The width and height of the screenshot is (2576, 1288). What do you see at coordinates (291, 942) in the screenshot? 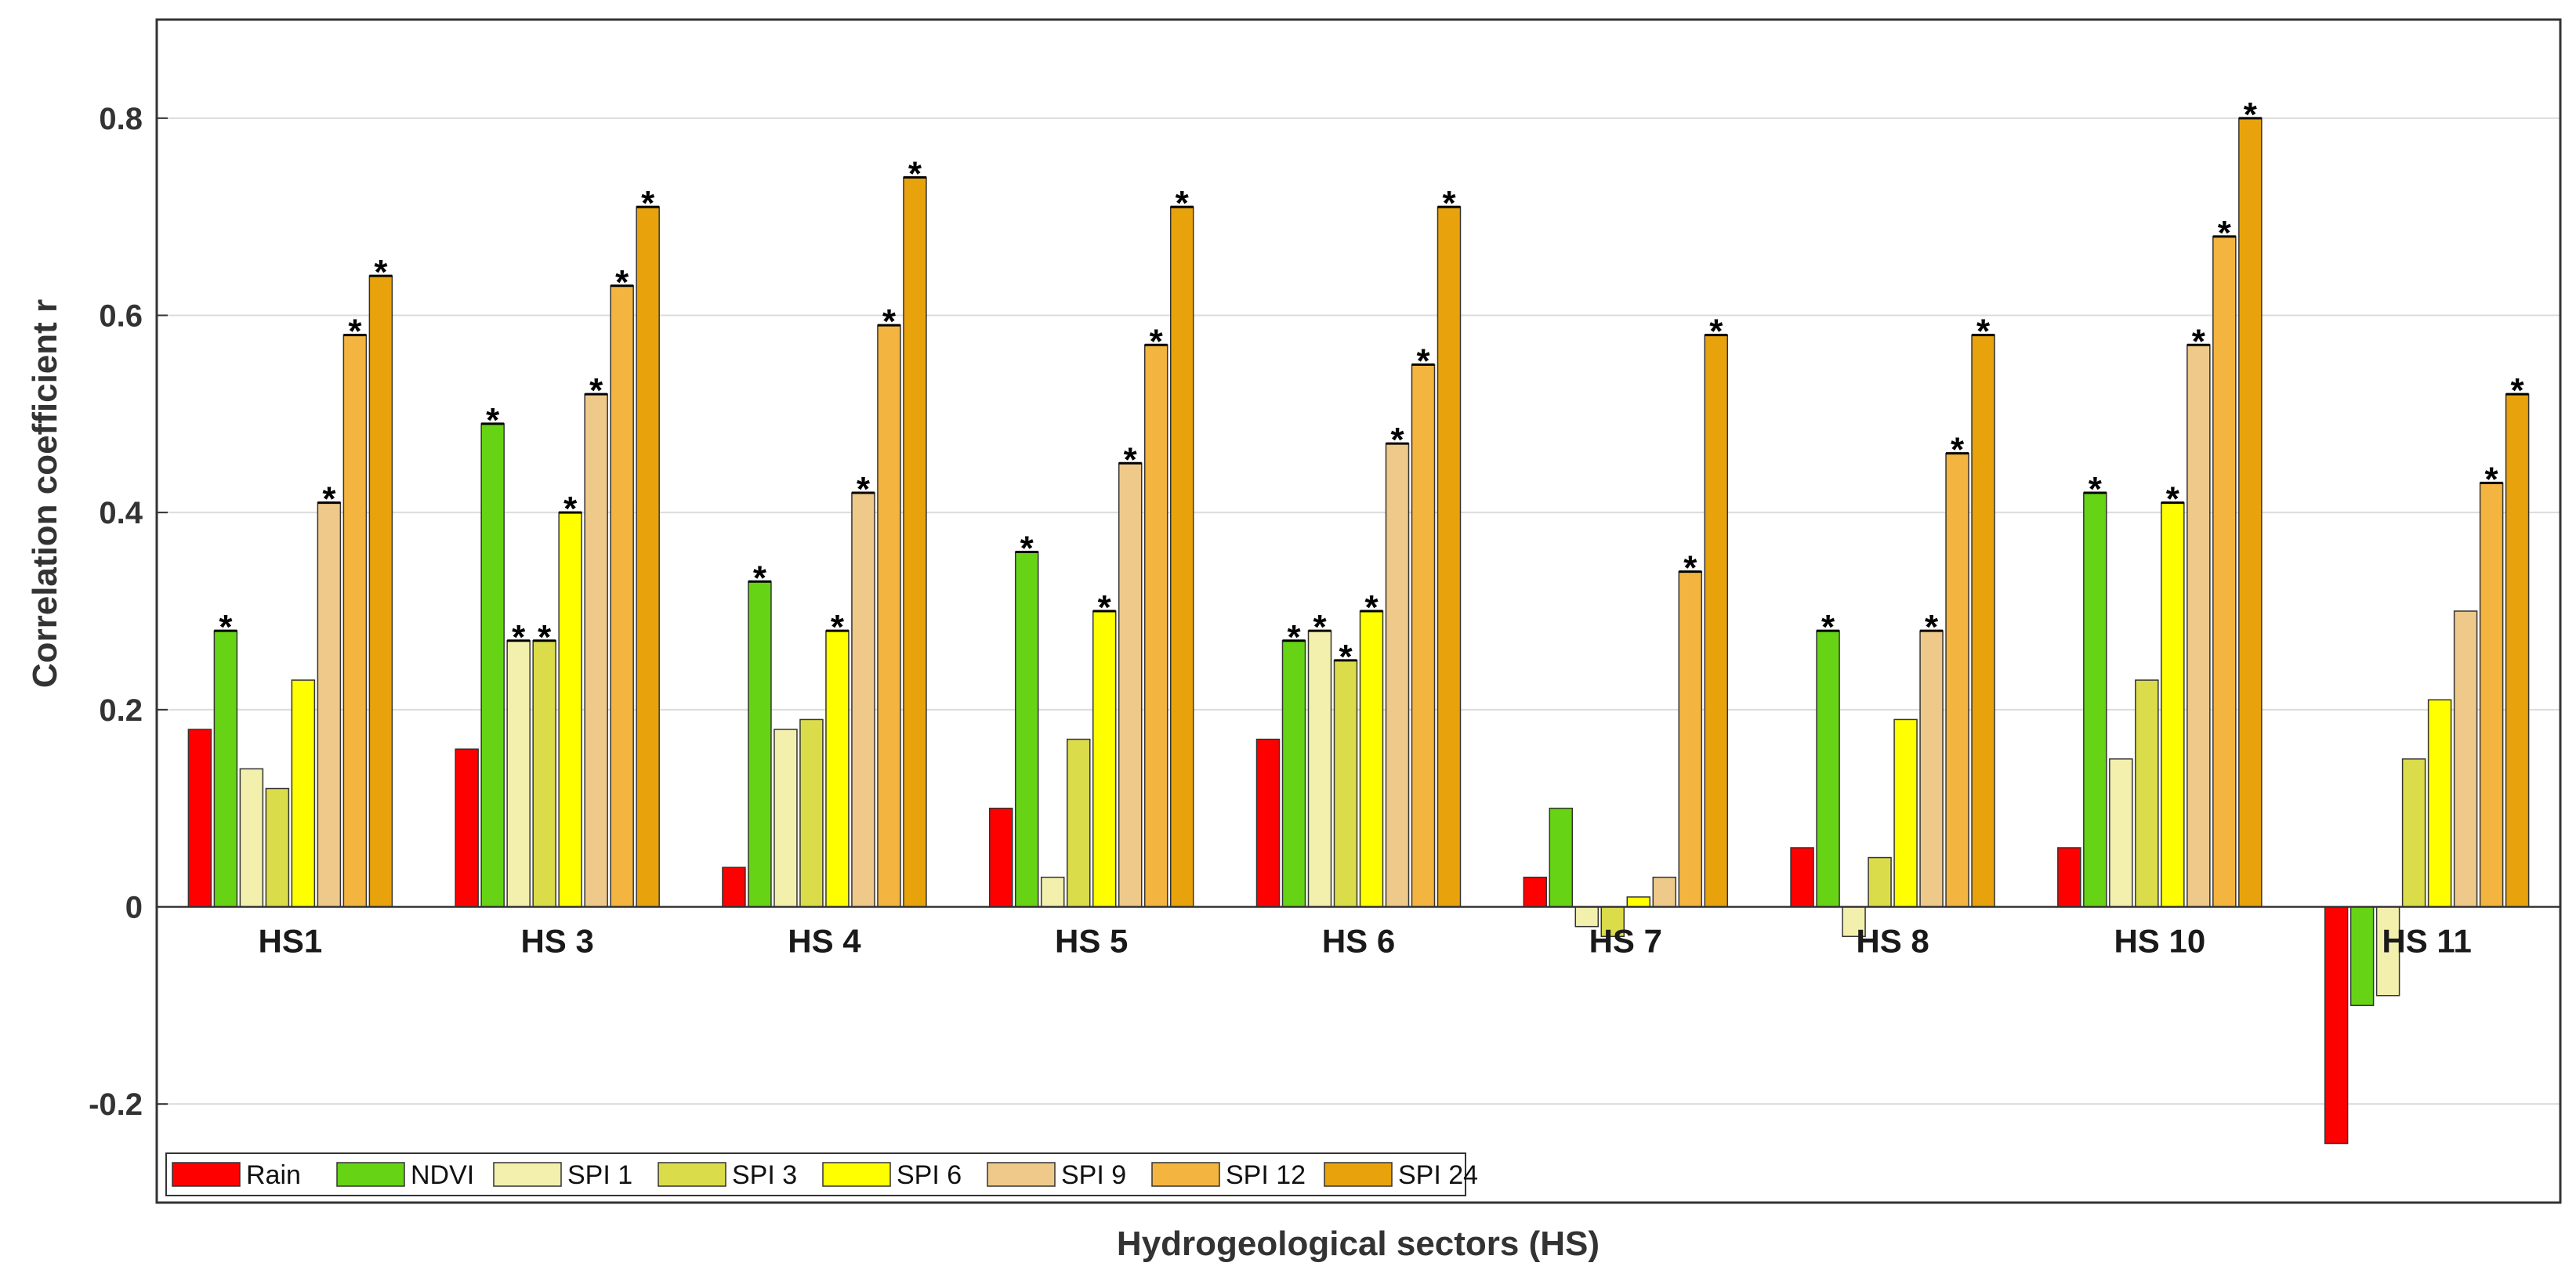
I see `category-label: HS1` at bounding box center [291, 942].